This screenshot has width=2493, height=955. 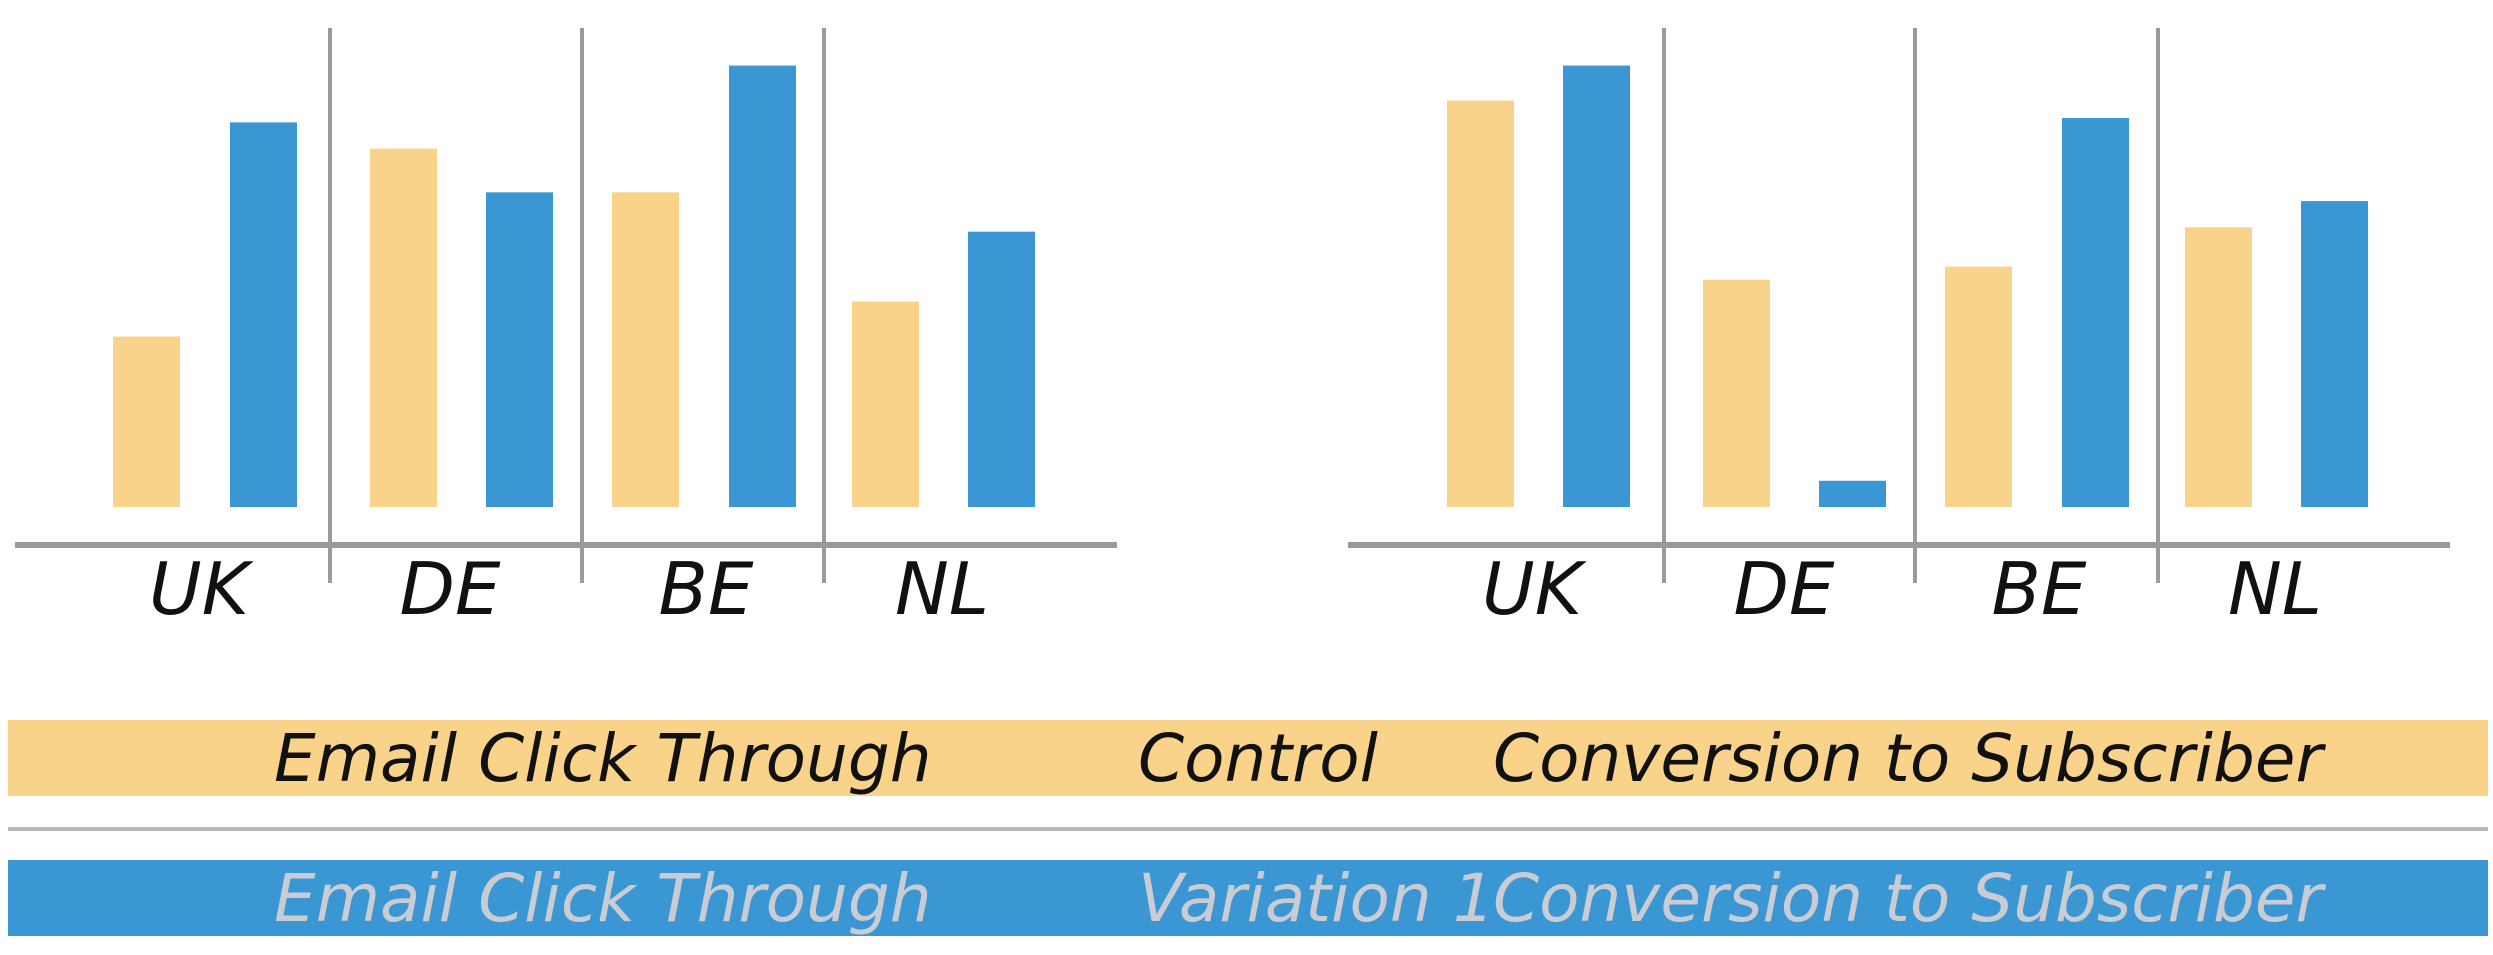 What do you see at coordinates (603, 898) in the screenshot?
I see `legend-variation-email-click-through: Email Click Through` at bounding box center [603, 898].